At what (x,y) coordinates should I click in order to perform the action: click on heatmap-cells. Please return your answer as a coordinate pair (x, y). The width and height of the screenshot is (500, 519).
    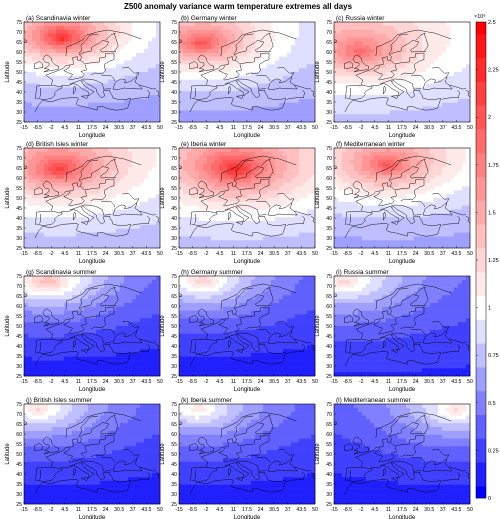
    Looking at the image, I should click on (247, 72).